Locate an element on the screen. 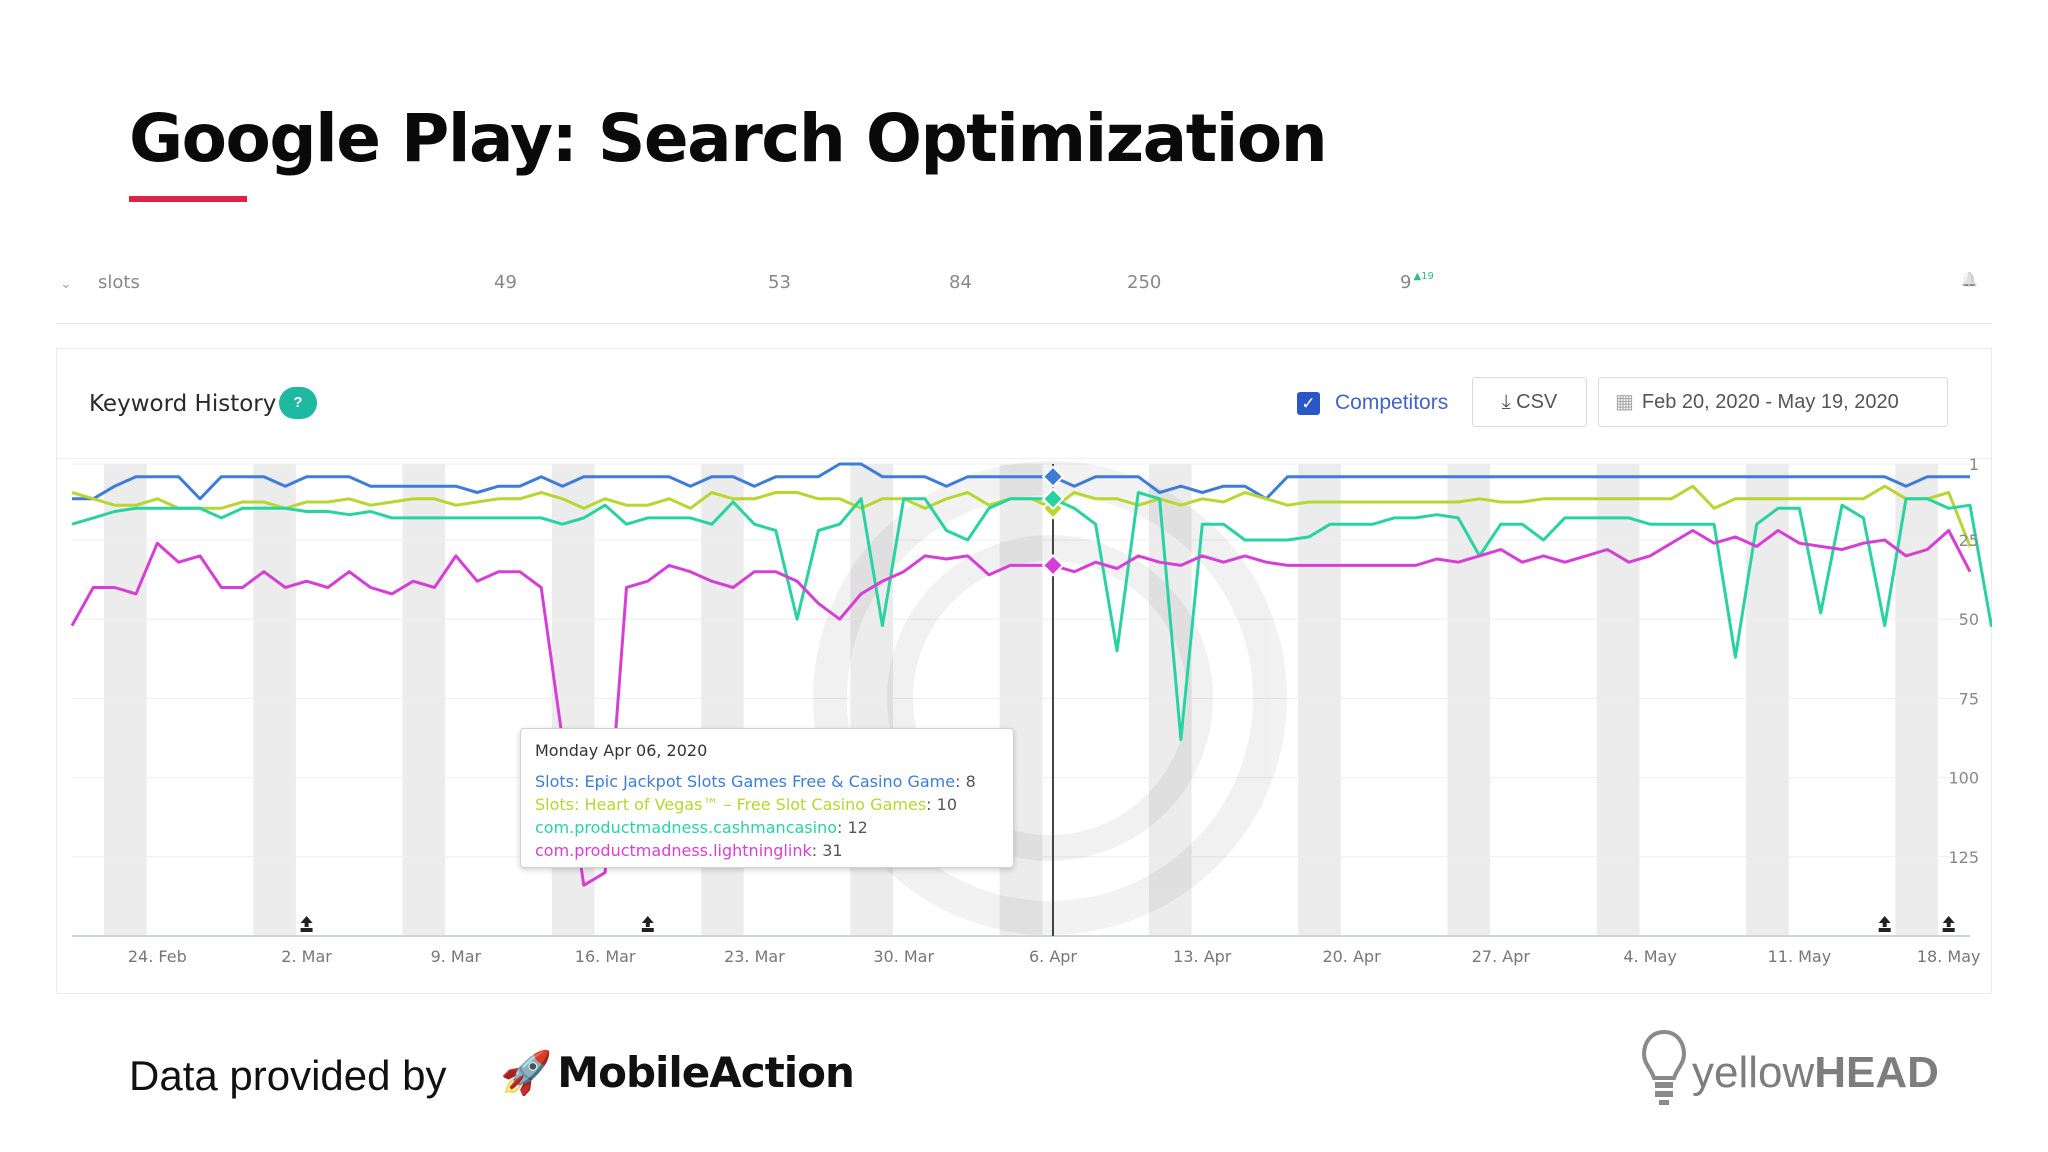 The height and width of the screenshot is (1152, 2048). keyword-value: 49 is located at coordinates (505, 282).